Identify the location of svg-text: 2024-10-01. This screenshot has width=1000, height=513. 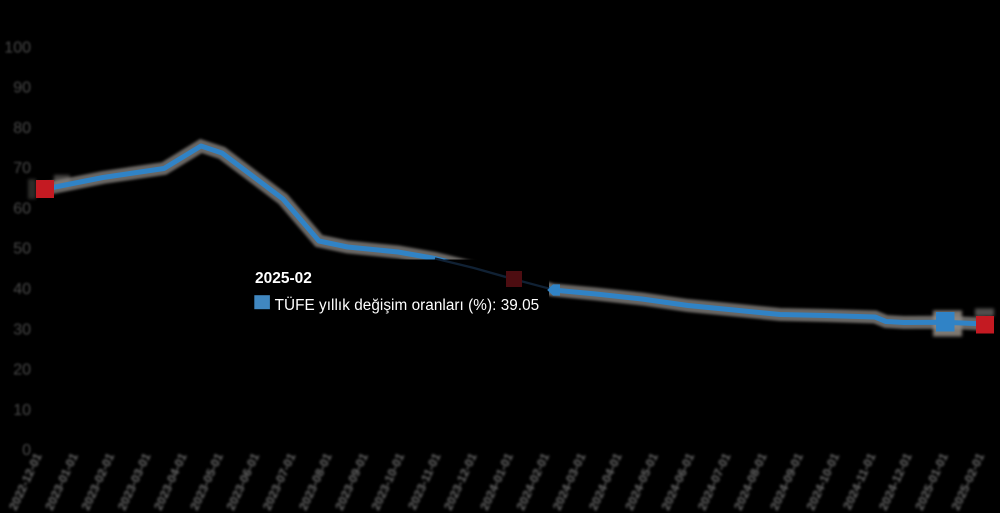
(823, 482).